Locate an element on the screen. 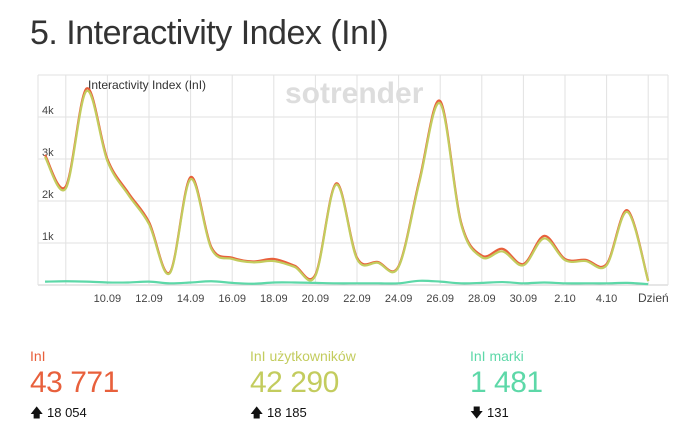 Image resolution: width=697 pixels, height=426 pixels. x-tick-label: 18.09 is located at coordinates (274, 299).